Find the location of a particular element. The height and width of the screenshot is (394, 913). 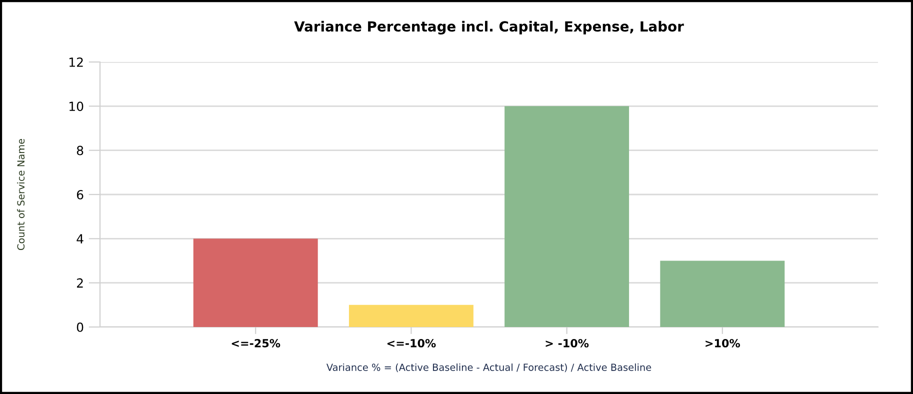

x-tick-label: <=-25% is located at coordinates (256, 343).